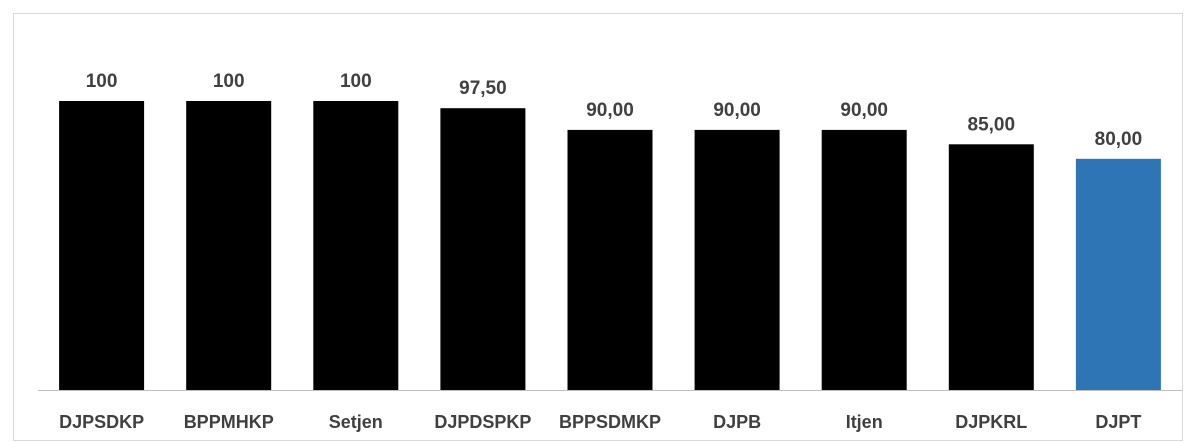  Describe the element at coordinates (229, 81) in the screenshot. I see `value-label-bppmhkp: 100` at that location.